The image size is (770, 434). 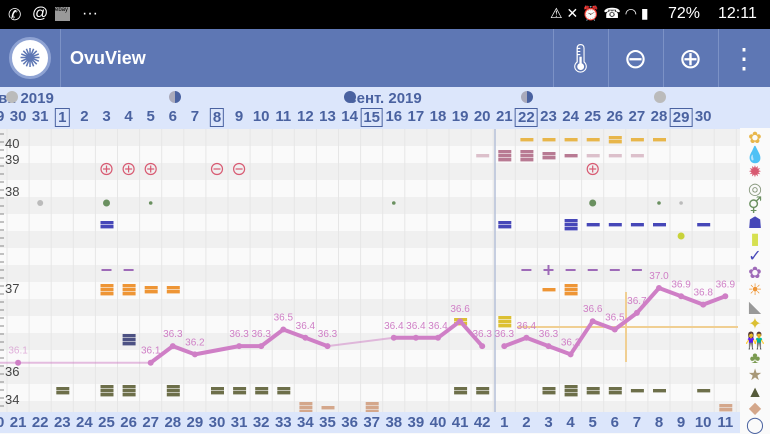 I want to click on date-13: 11, so click(x=283, y=116).